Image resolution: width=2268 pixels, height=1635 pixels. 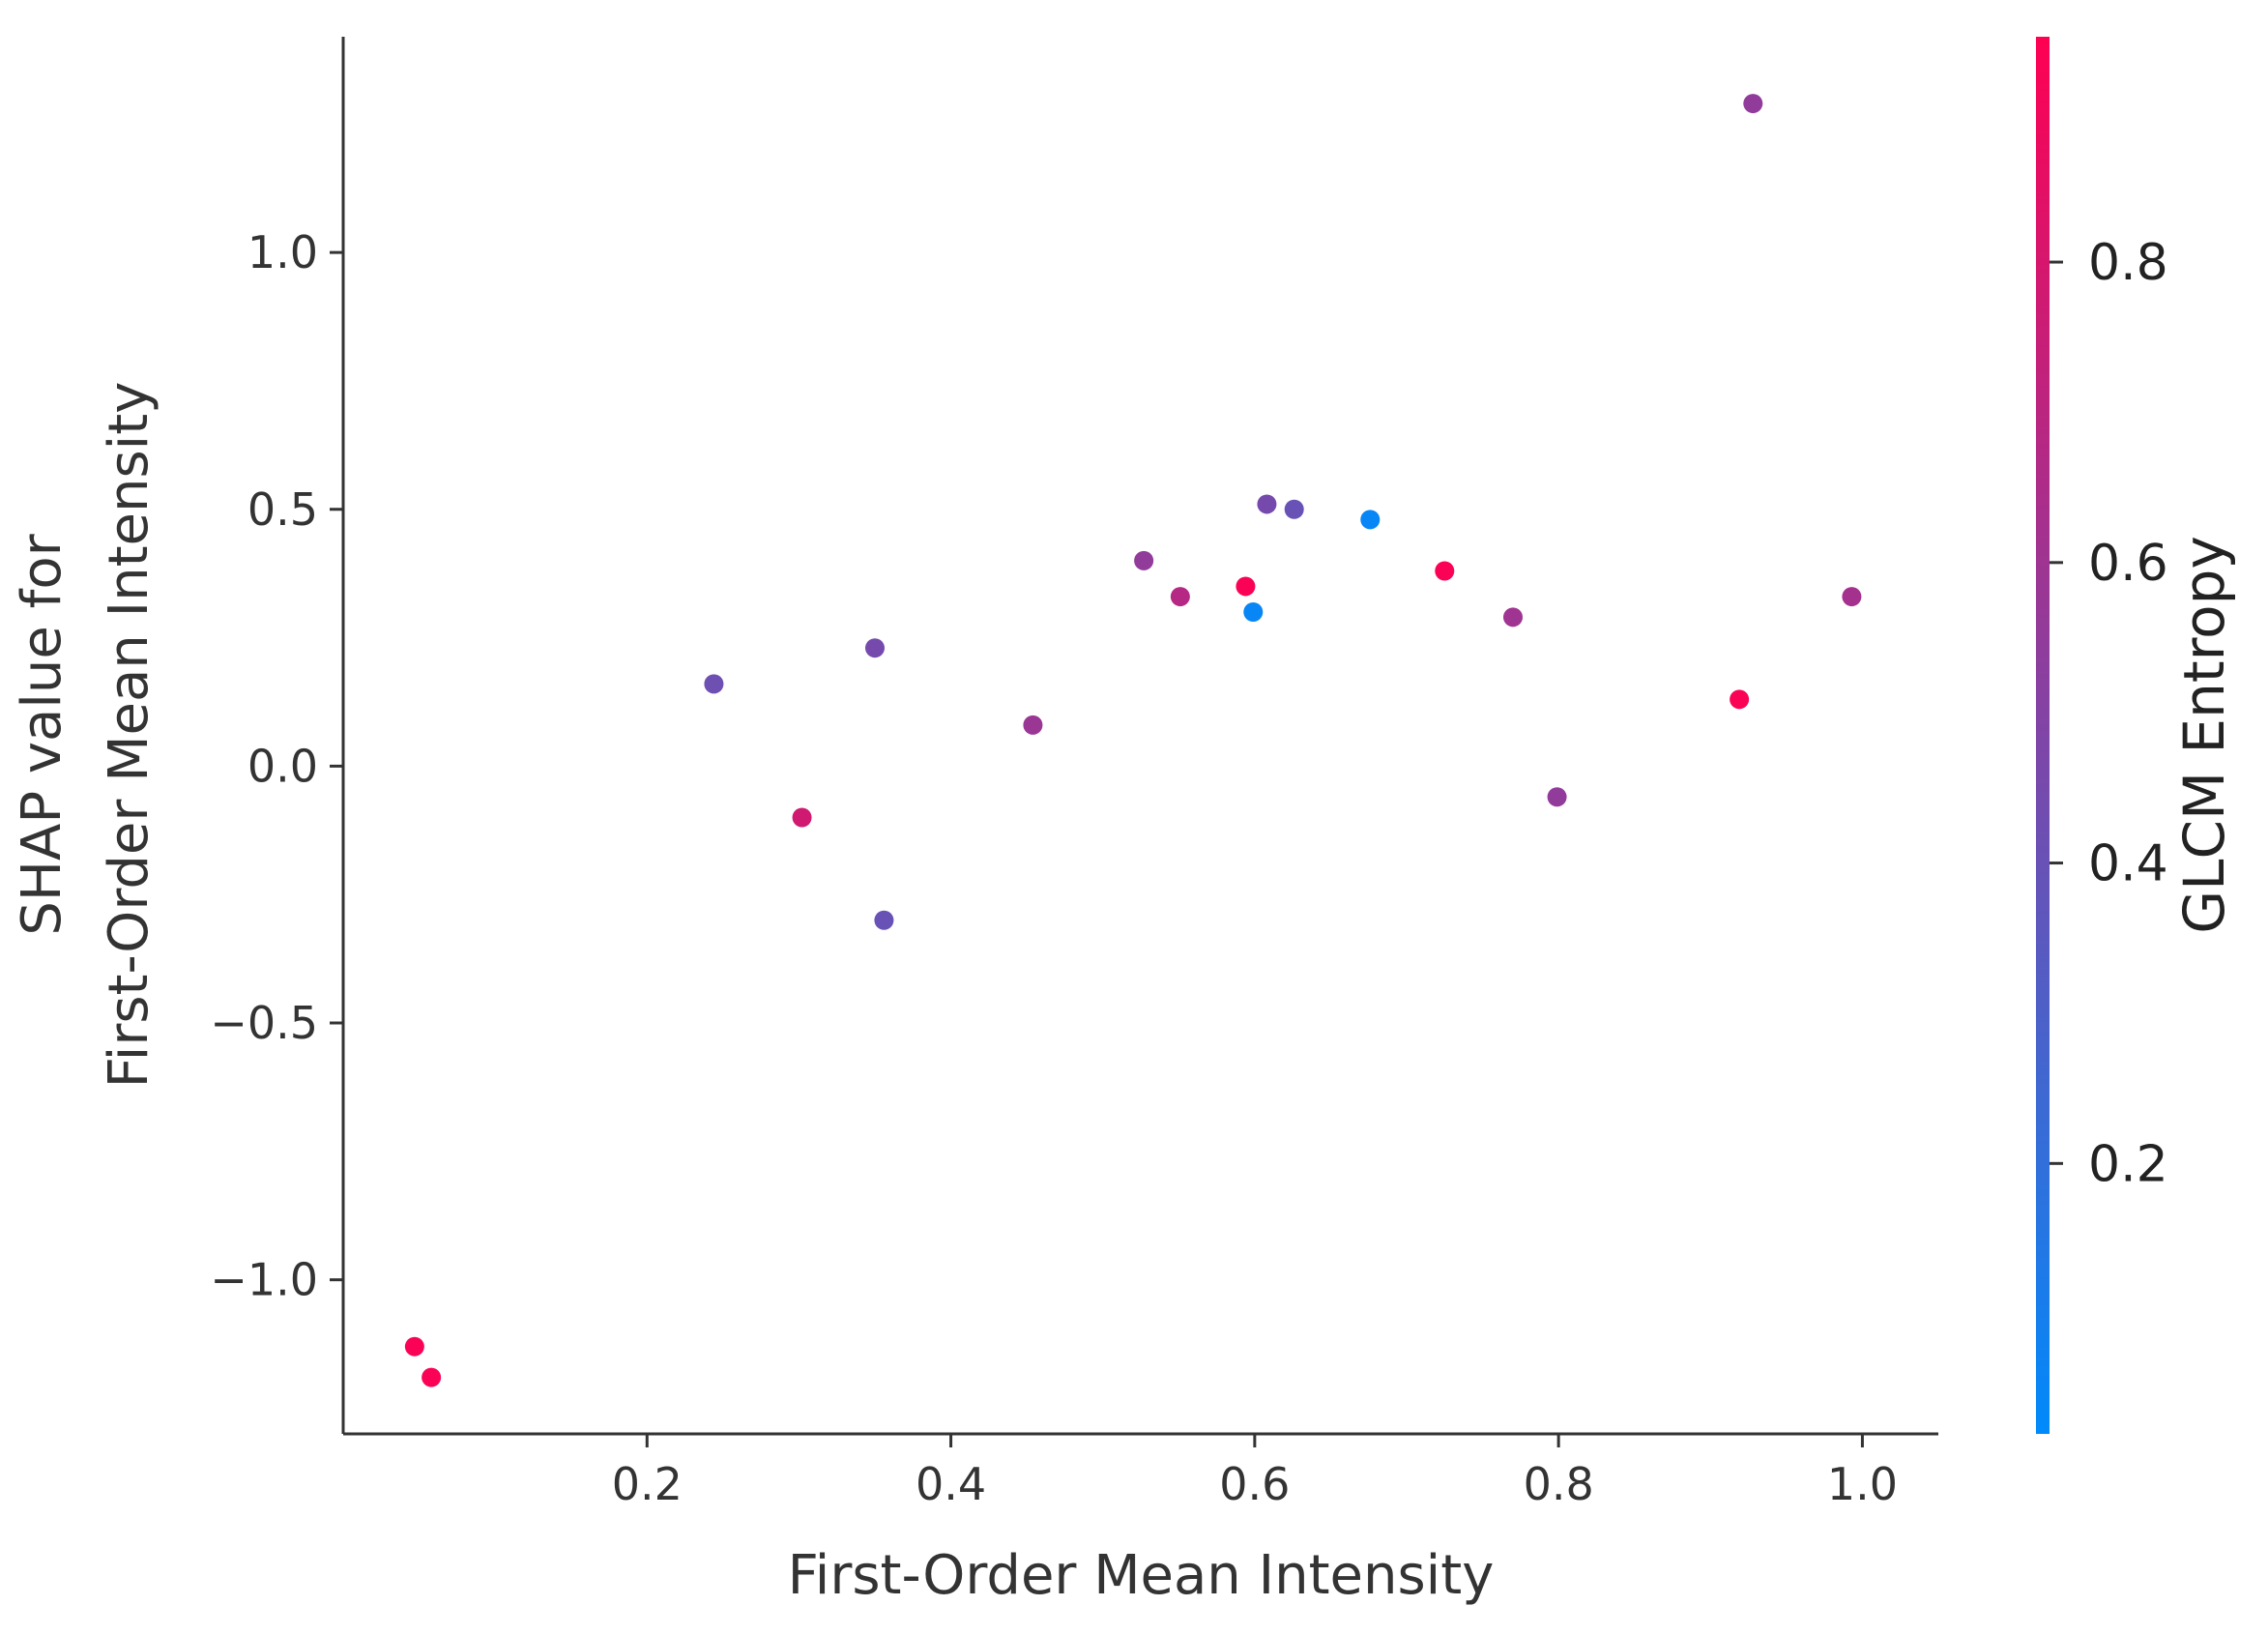 What do you see at coordinates (2043, 736) in the screenshot?
I see `colorbar` at bounding box center [2043, 736].